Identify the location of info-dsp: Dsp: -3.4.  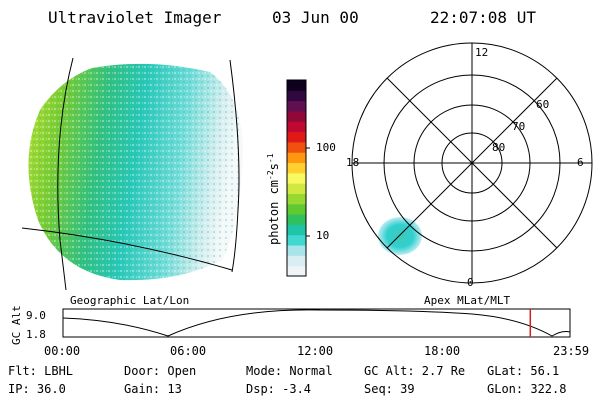
(279, 389).